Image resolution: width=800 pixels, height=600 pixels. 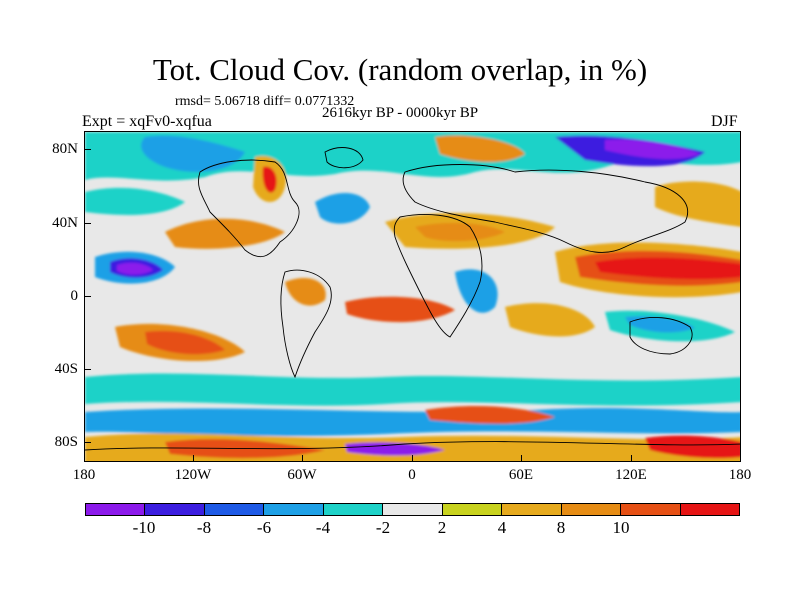 I want to click on y-label-80s: 80S, so click(x=66, y=442).